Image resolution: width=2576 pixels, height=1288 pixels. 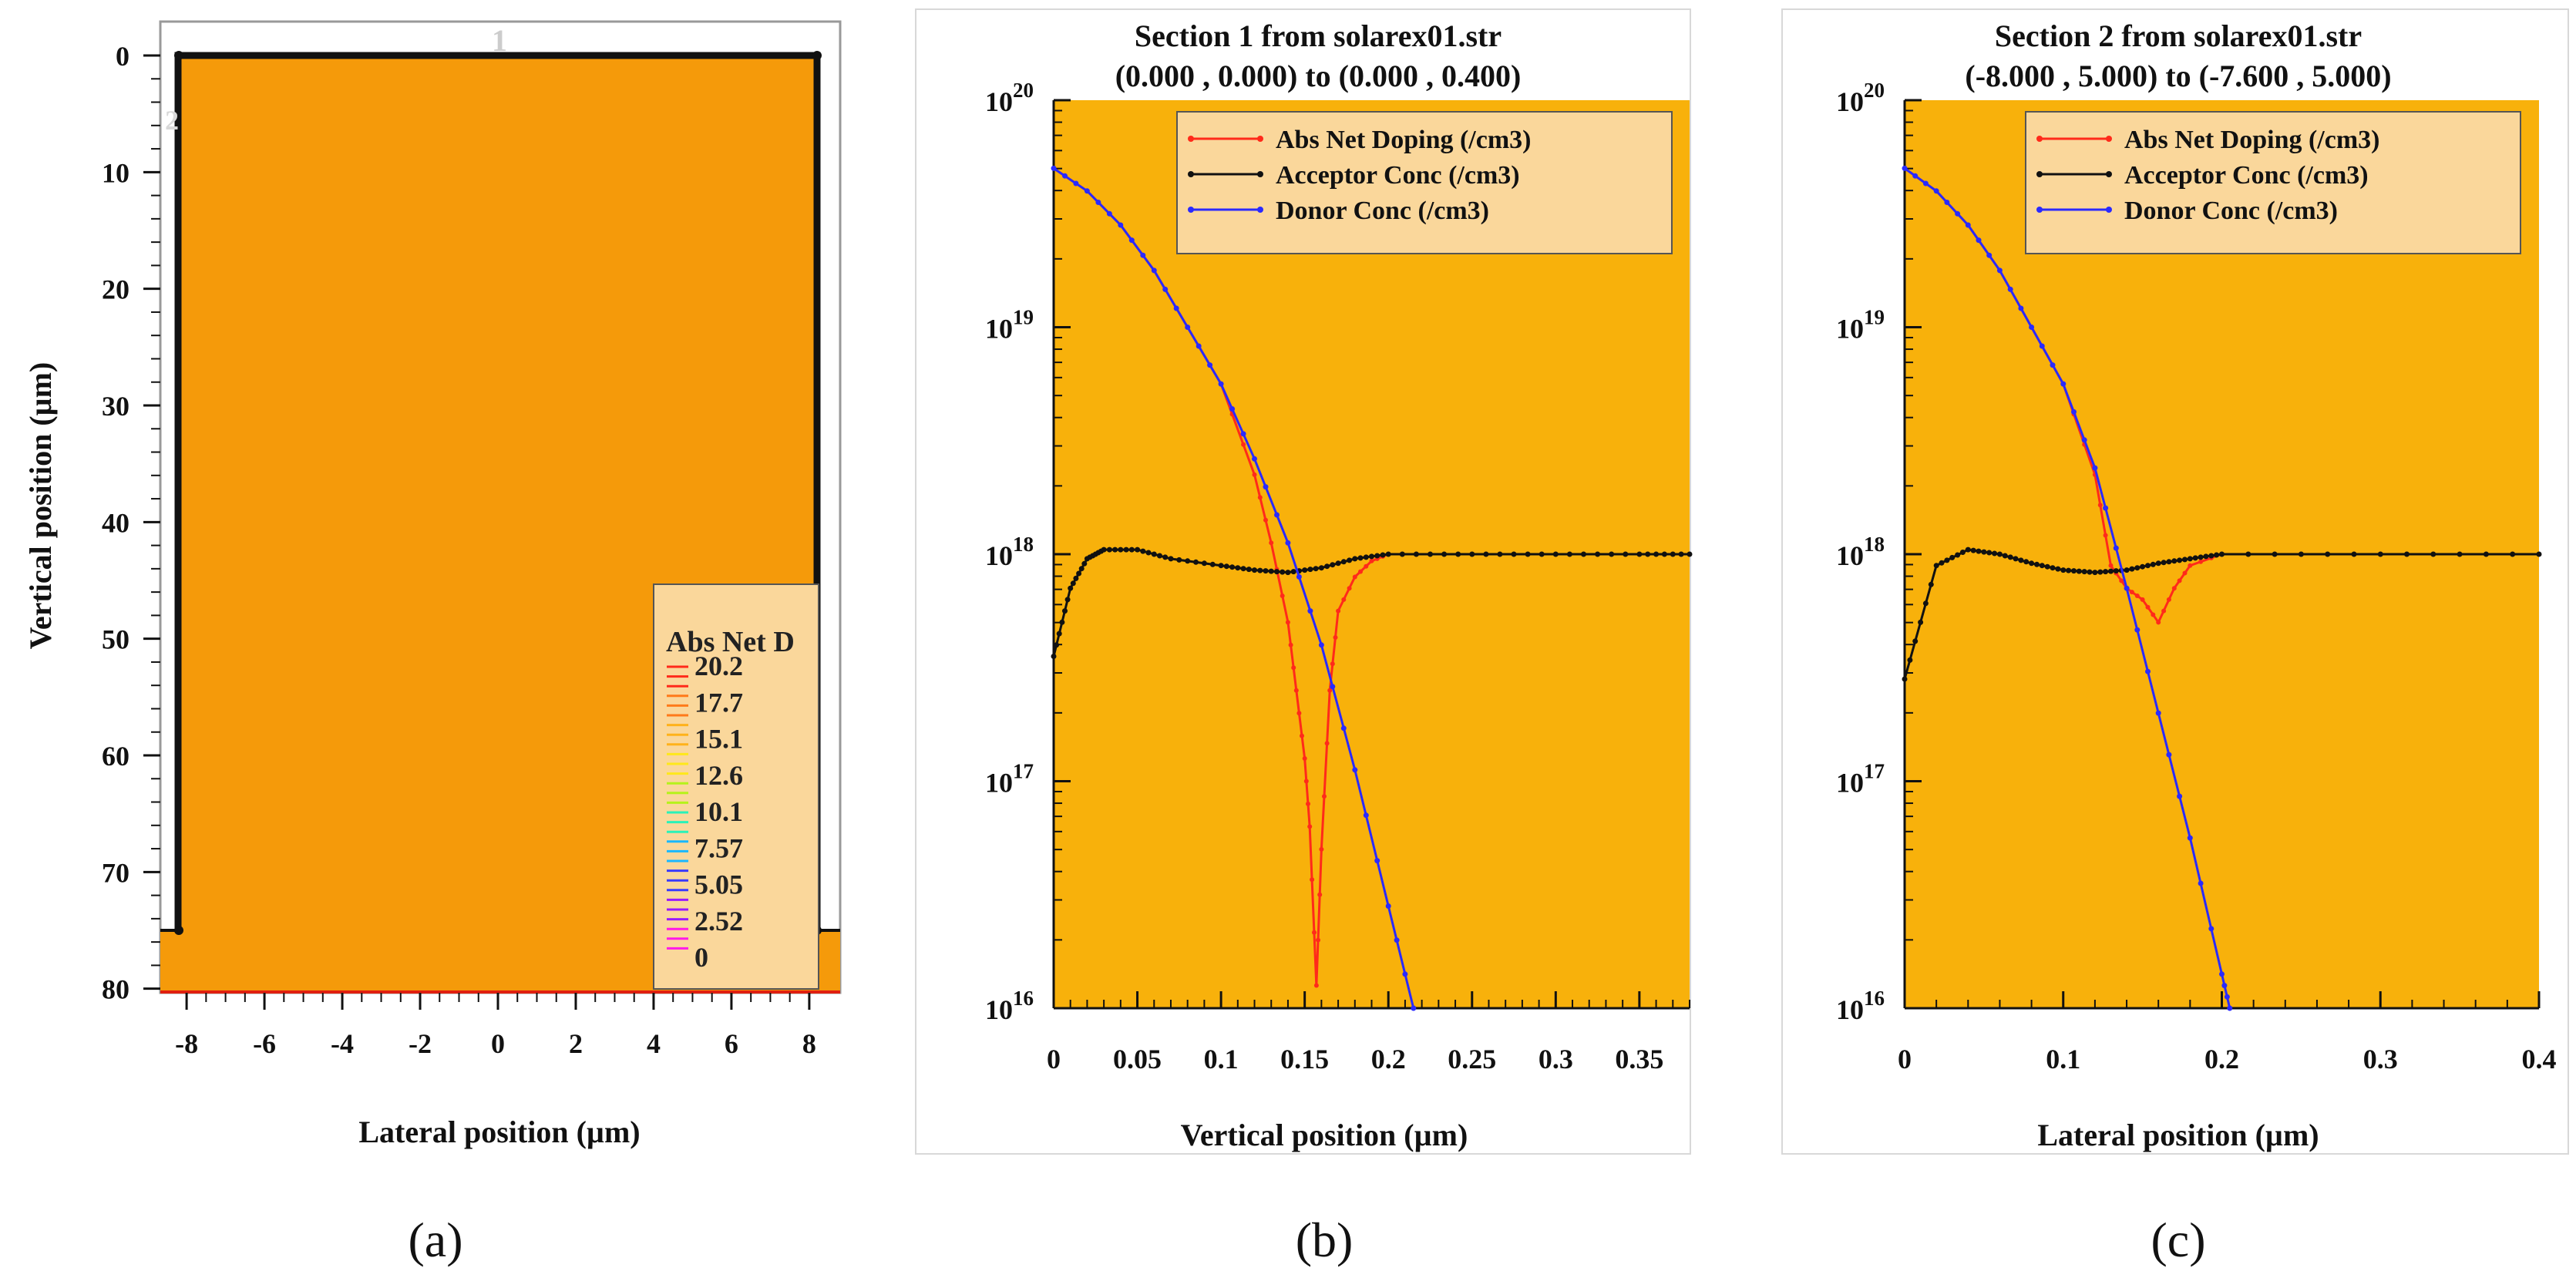 What do you see at coordinates (2273, 182) in the screenshot?
I see `panel-c-legend-box` at bounding box center [2273, 182].